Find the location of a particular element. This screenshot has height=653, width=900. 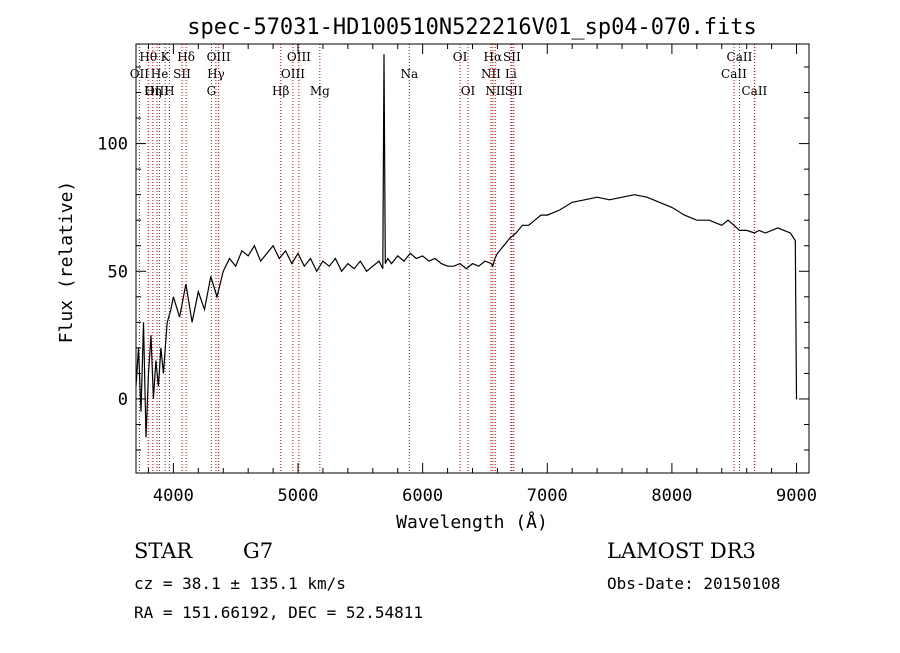

spectral-subclass: G7 is located at coordinates (258, 551).